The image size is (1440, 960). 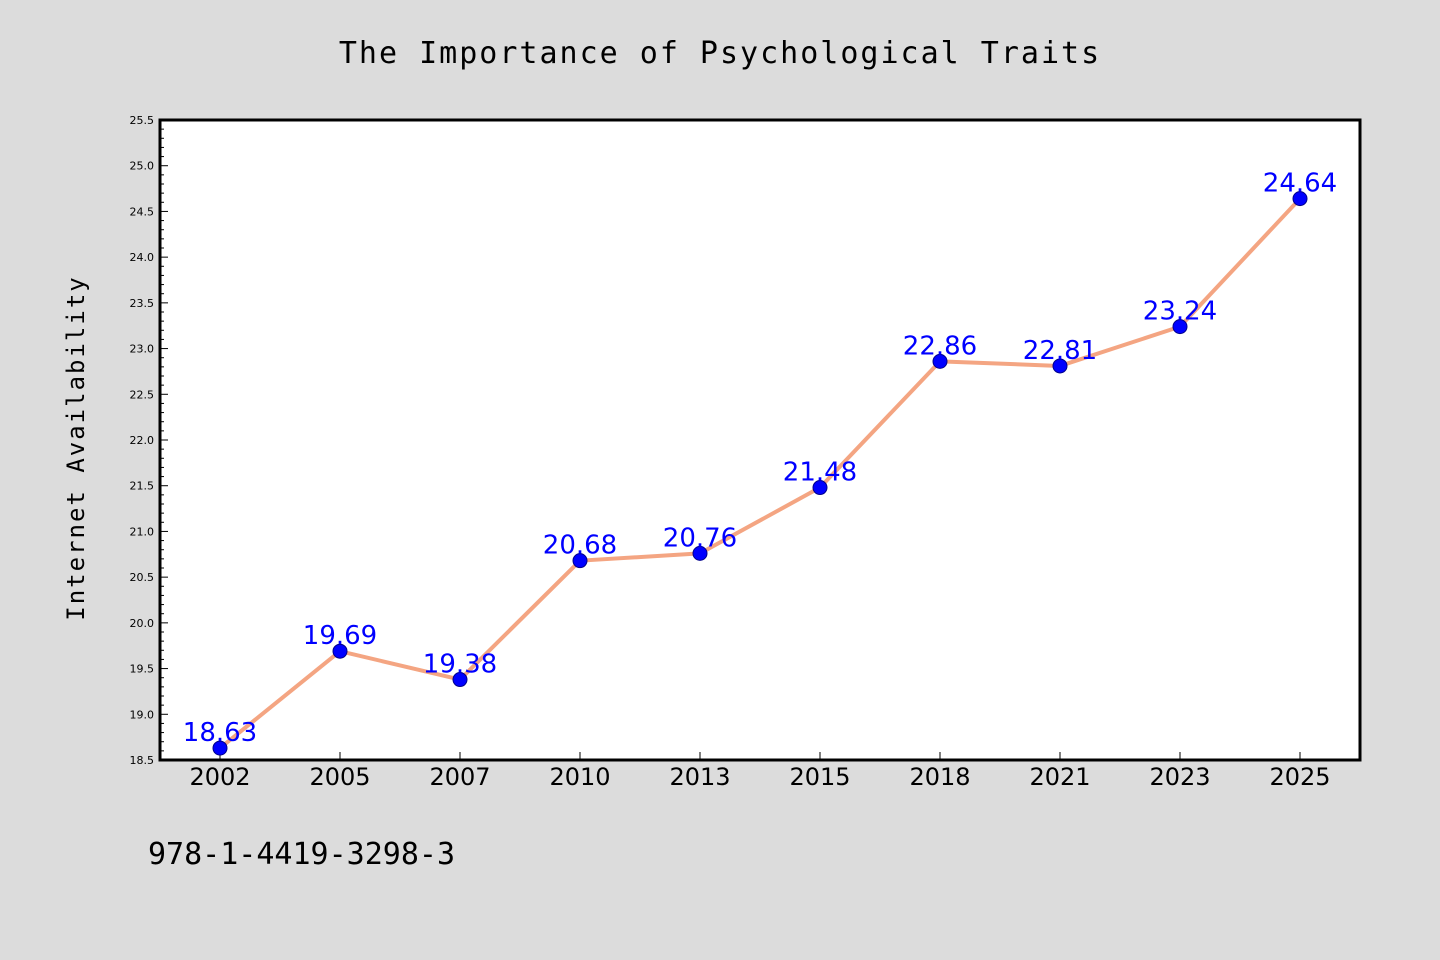 What do you see at coordinates (820, 473) in the screenshot?
I see `data-label: 21.48` at bounding box center [820, 473].